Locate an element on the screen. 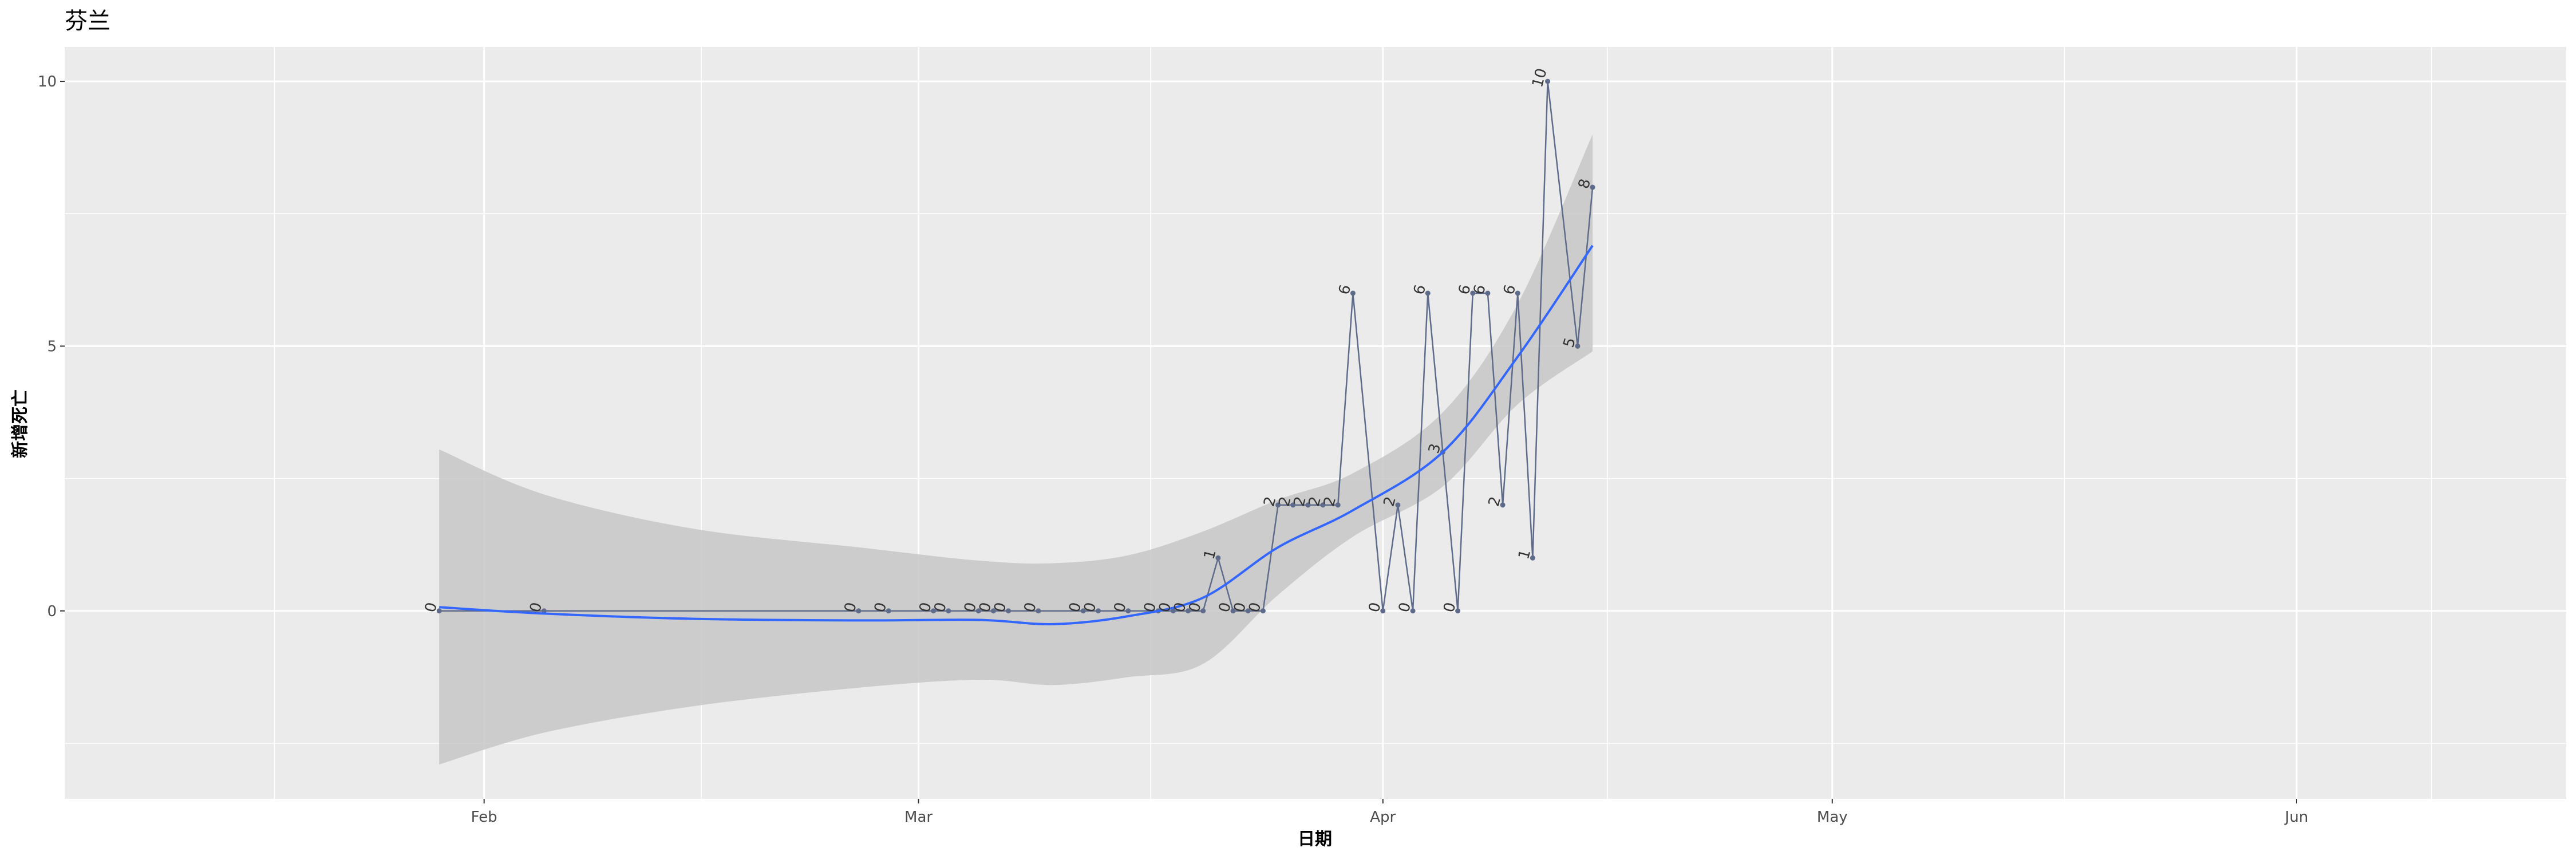 The height and width of the screenshot is (859, 2576). x-tick-label: Apr is located at coordinates (1383, 817).